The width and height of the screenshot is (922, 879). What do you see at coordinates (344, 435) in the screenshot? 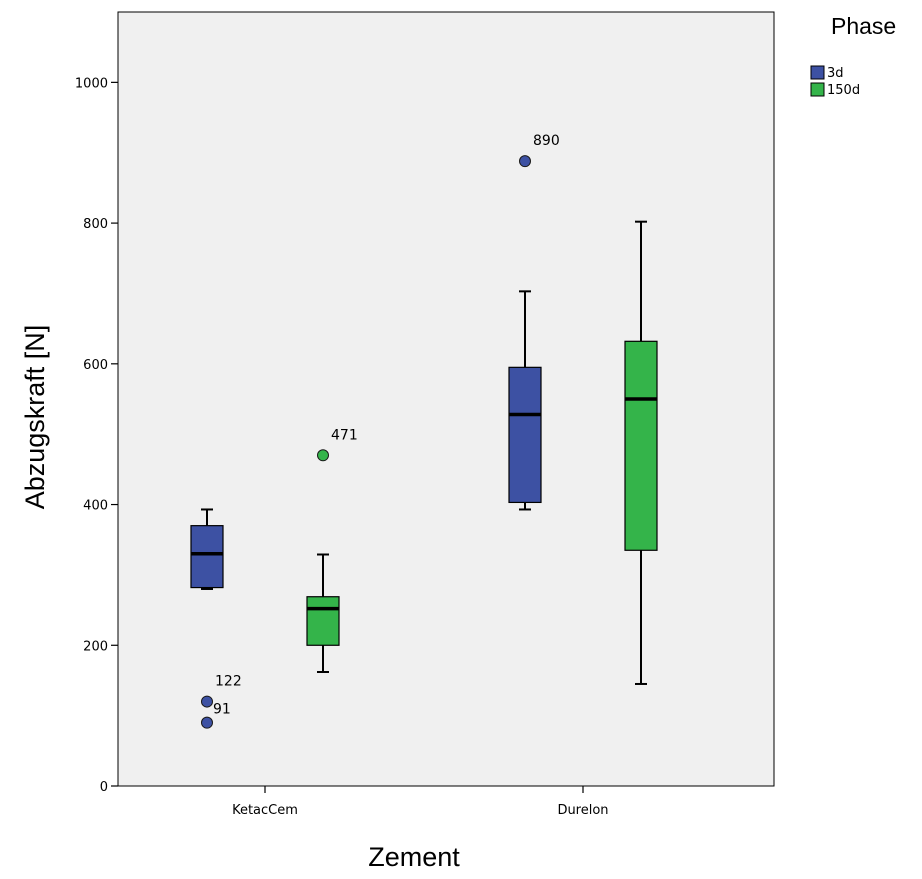
I see `outlier-label: 471` at bounding box center [344, 435].